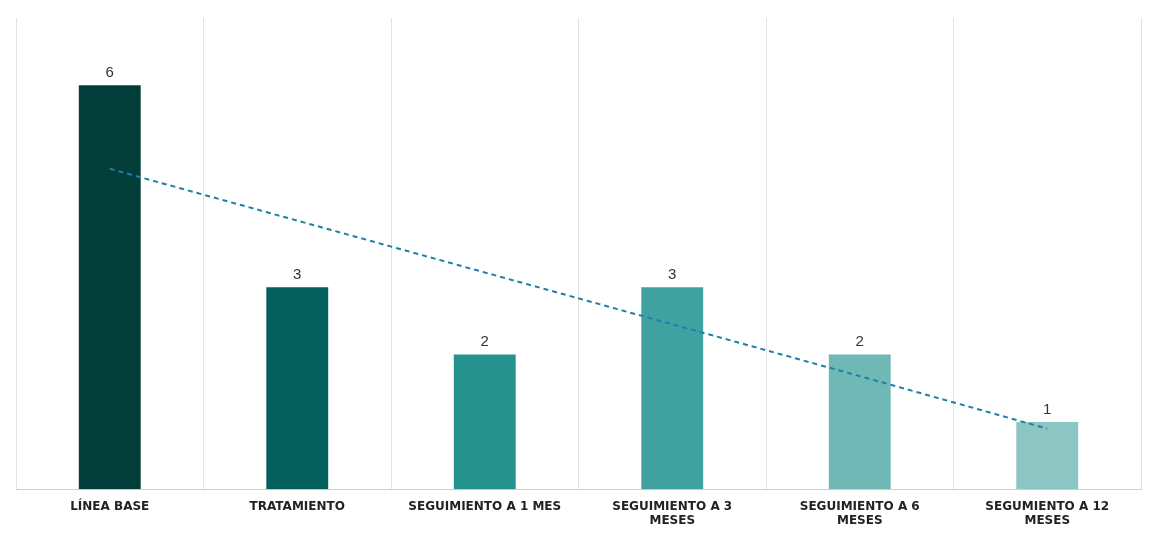  What do you see at coordinates (1047, 408) in the screenshot?
I see `data-label: 1` at bounding box center [1047, 408].